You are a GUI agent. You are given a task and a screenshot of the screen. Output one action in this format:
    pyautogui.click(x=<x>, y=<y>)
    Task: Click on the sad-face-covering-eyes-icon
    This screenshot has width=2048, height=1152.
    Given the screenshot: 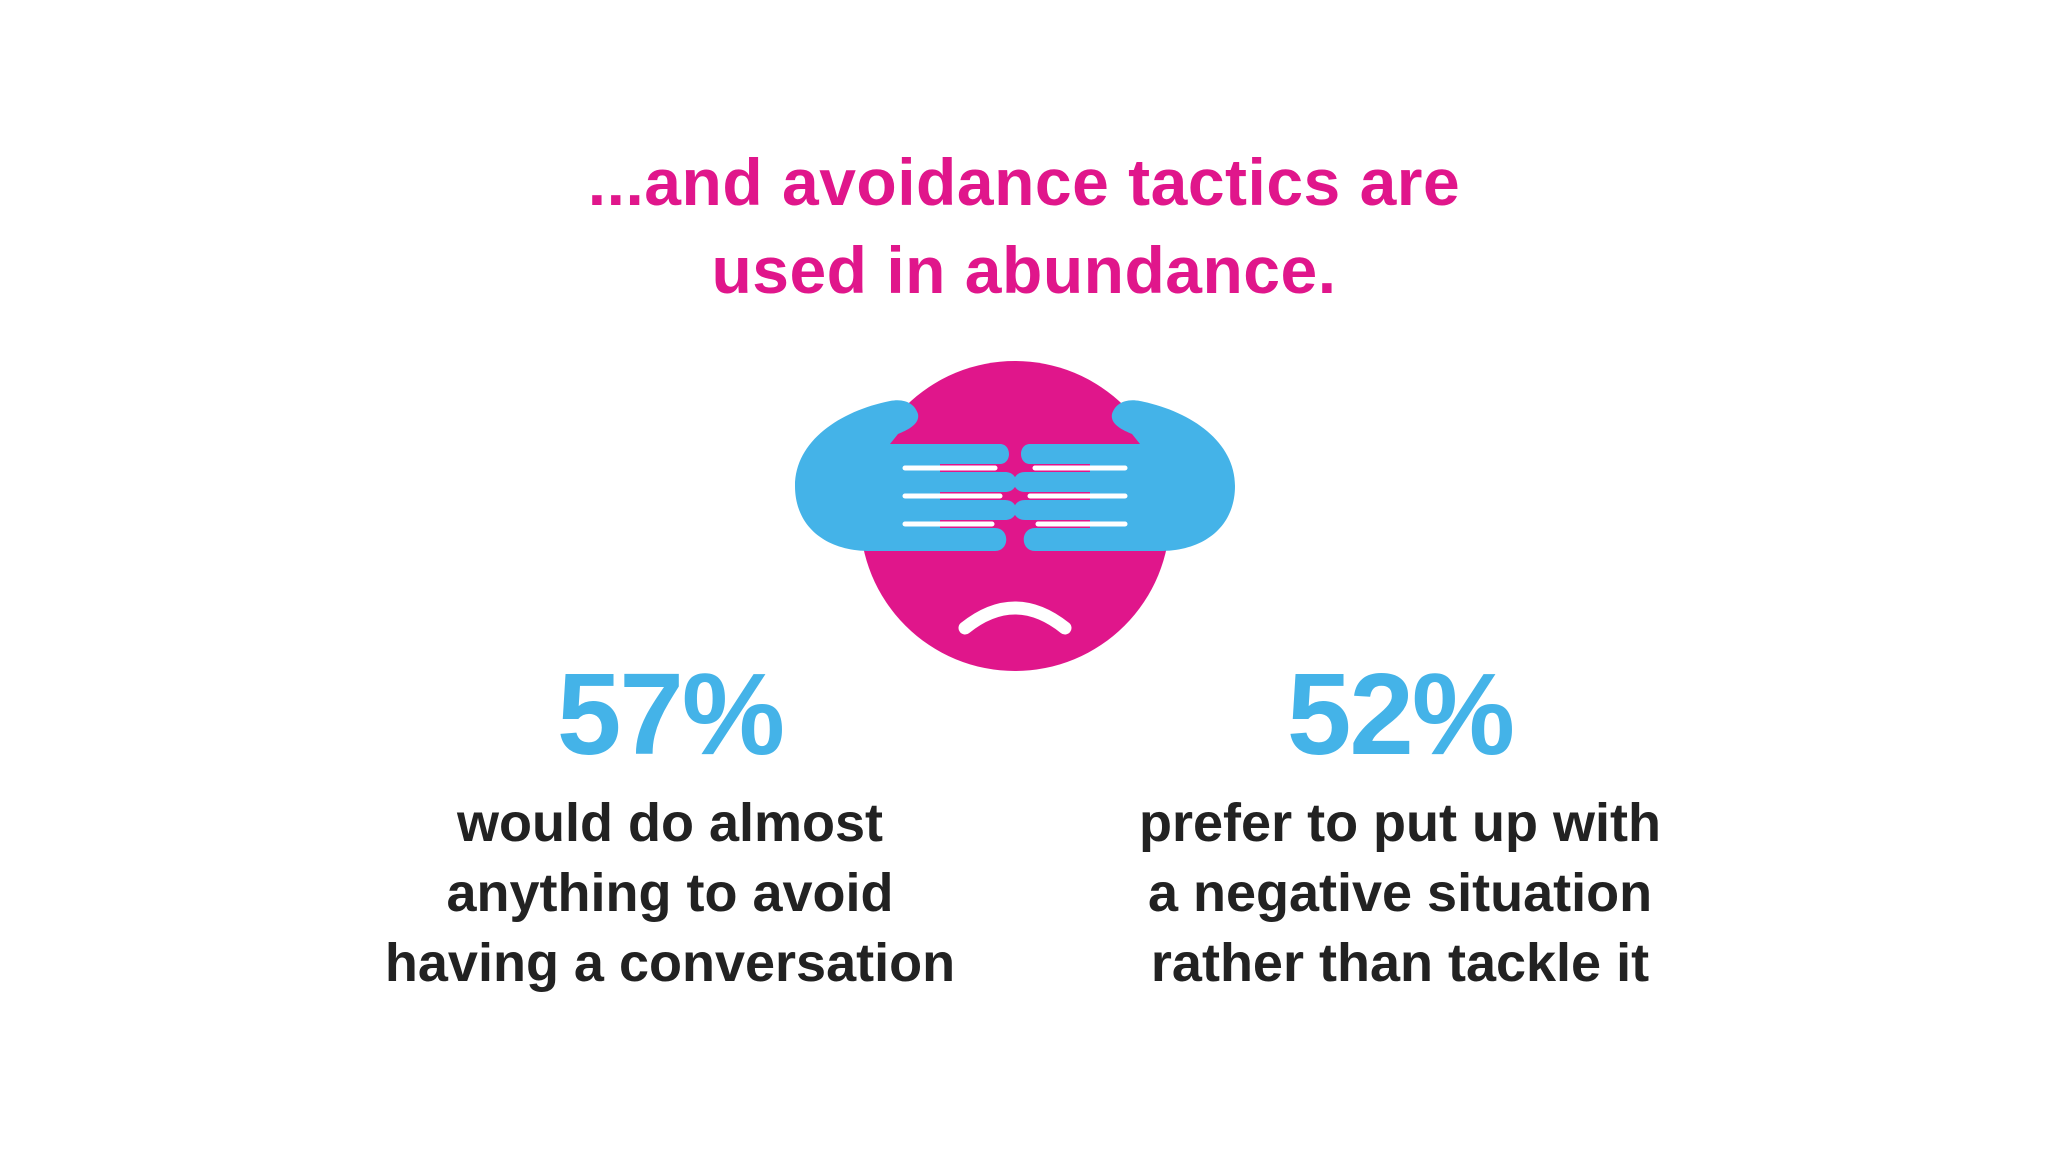 What is the action you would take?
    pyautogui.click(x=1015, y=516)
    